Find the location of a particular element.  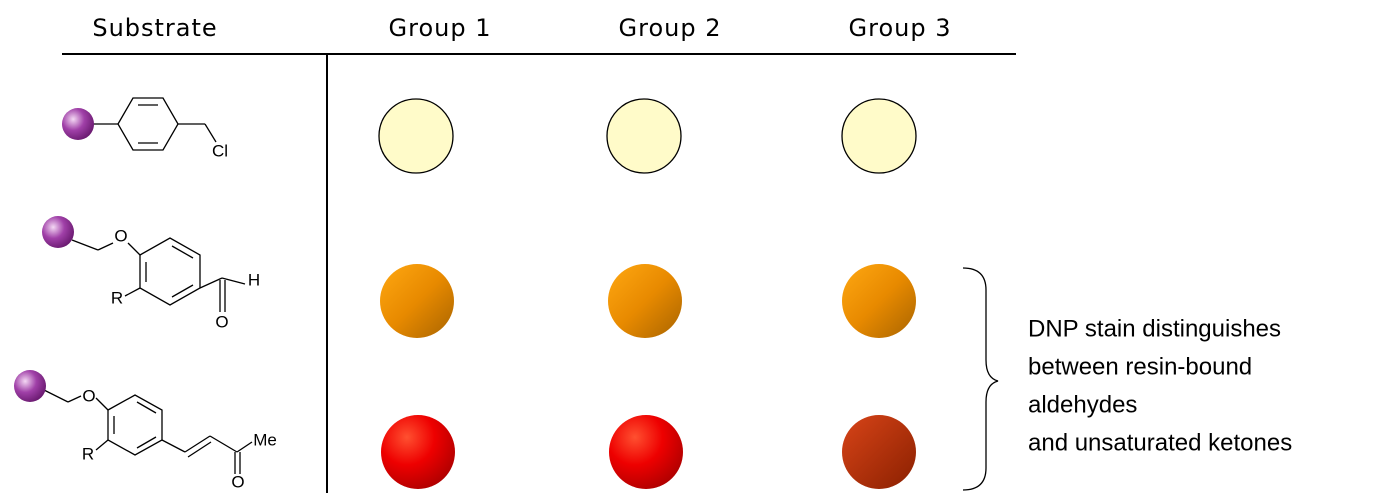

atom-label: Cl is located at coordinates (220, 150).